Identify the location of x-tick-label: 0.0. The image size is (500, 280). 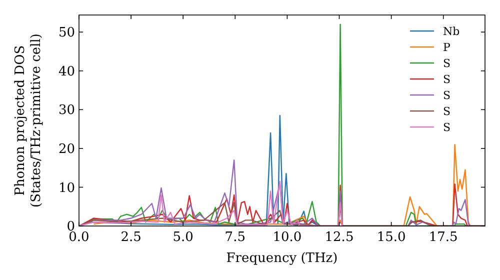
(79, 237).